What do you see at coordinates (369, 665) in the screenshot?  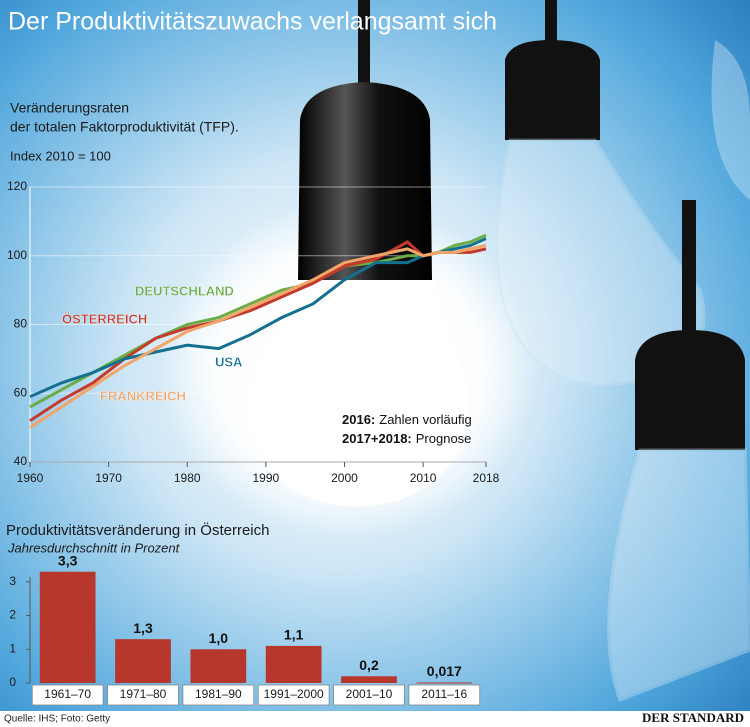 I see `value-label: 0,2` at bounding box center [369, 665].